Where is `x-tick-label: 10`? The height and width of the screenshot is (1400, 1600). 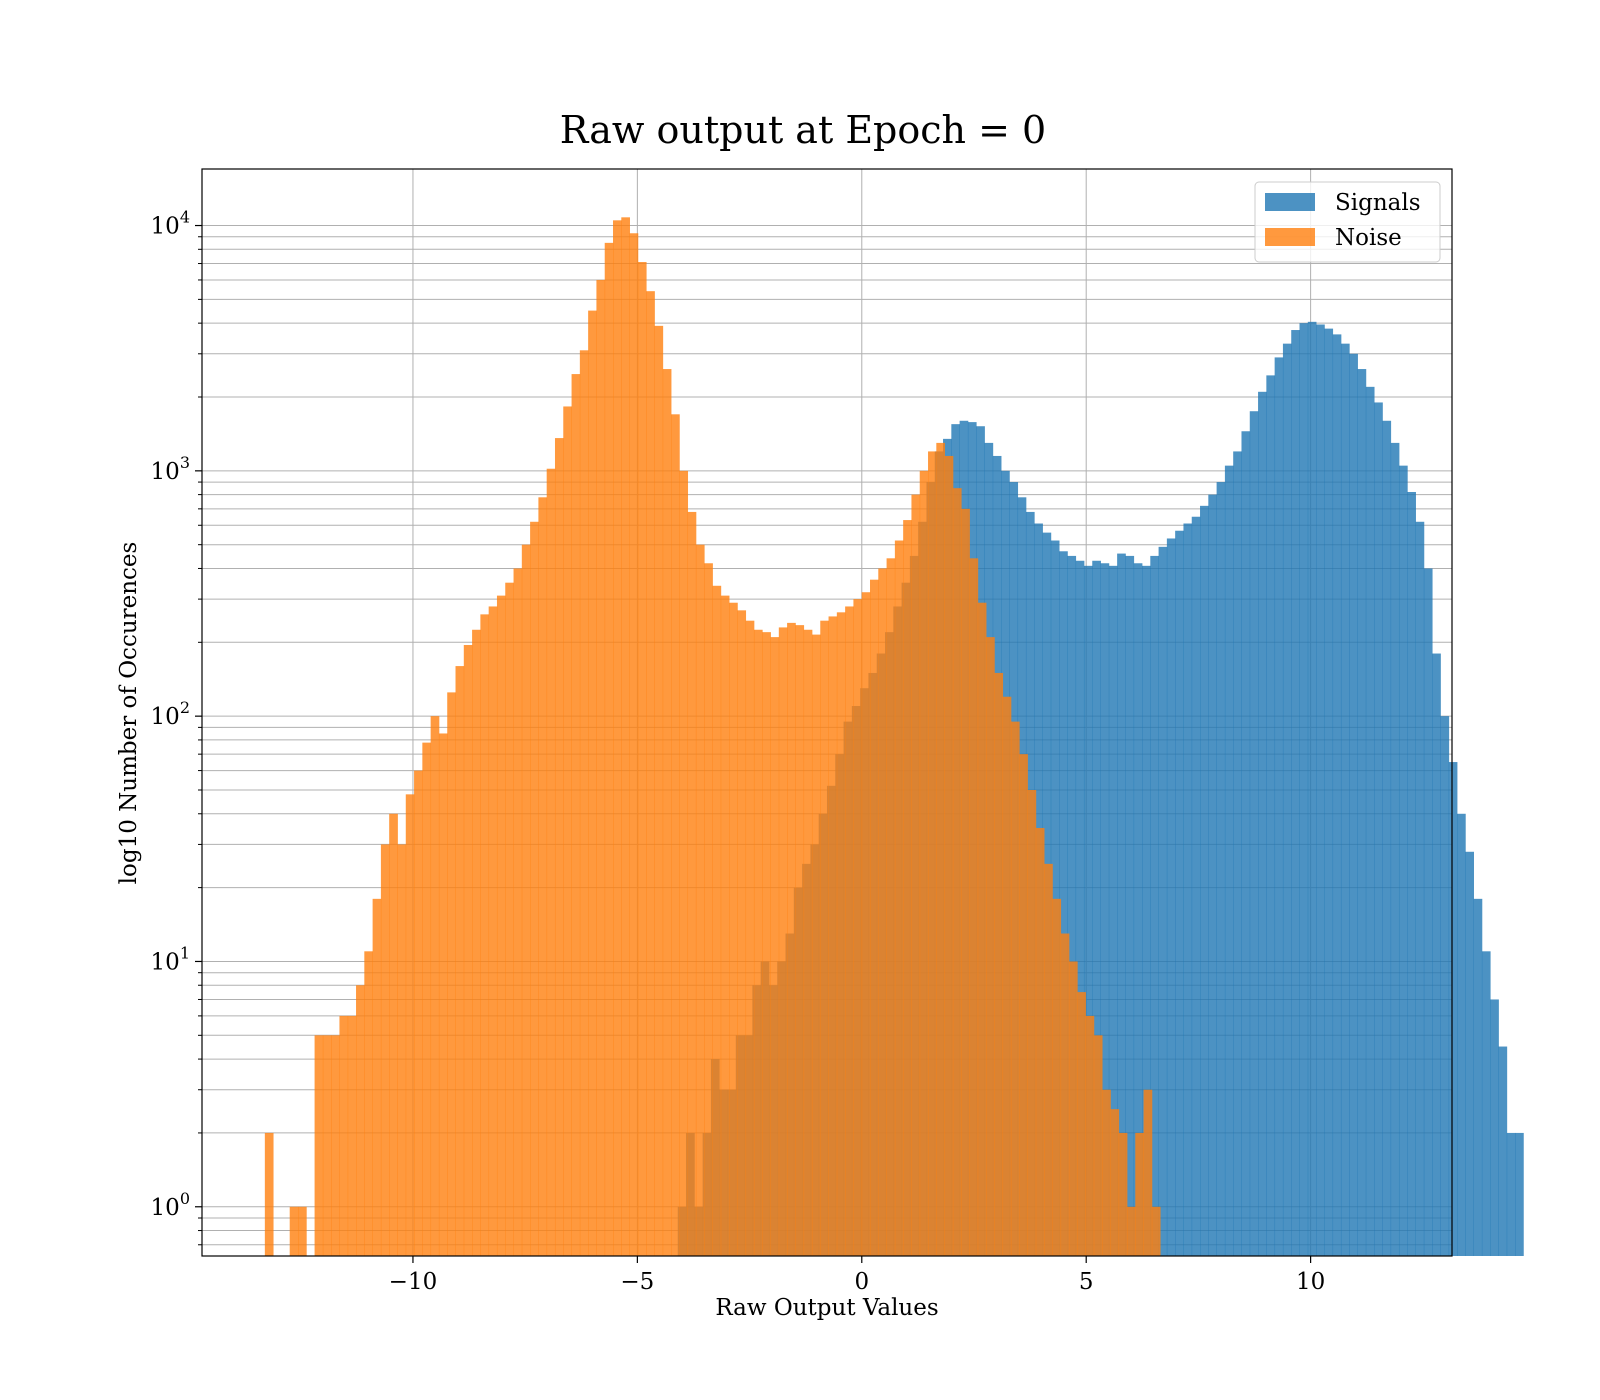 x-tick-label: 10 is located at coordinates (1310, 1282).